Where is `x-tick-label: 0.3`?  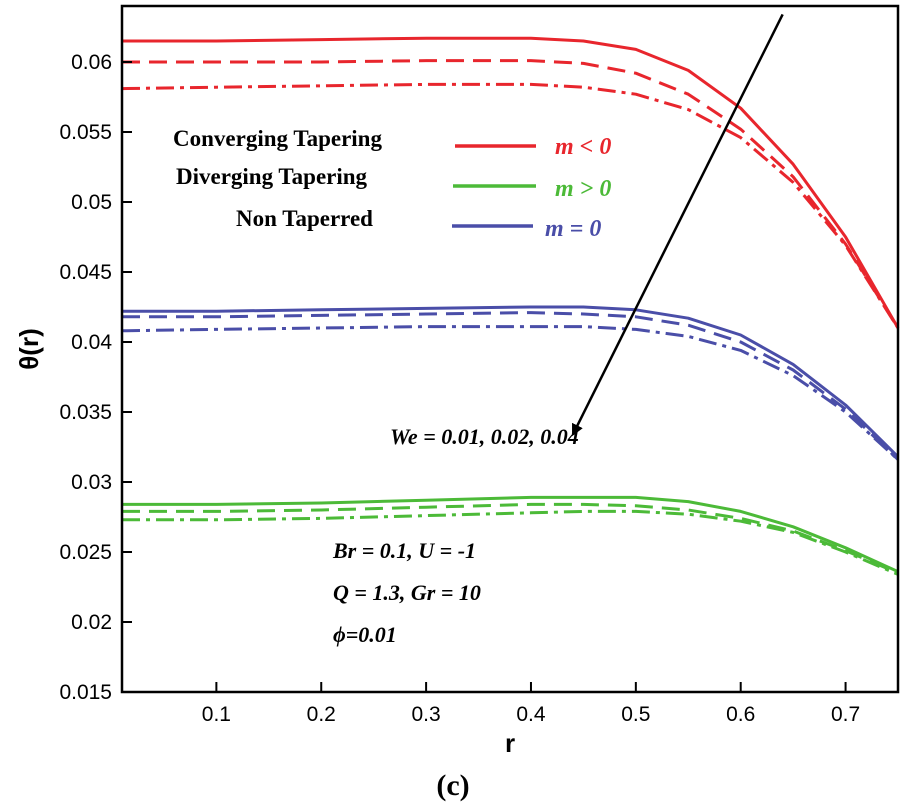 x-tick-label: 0.3 is located at coordinates (426, 714).